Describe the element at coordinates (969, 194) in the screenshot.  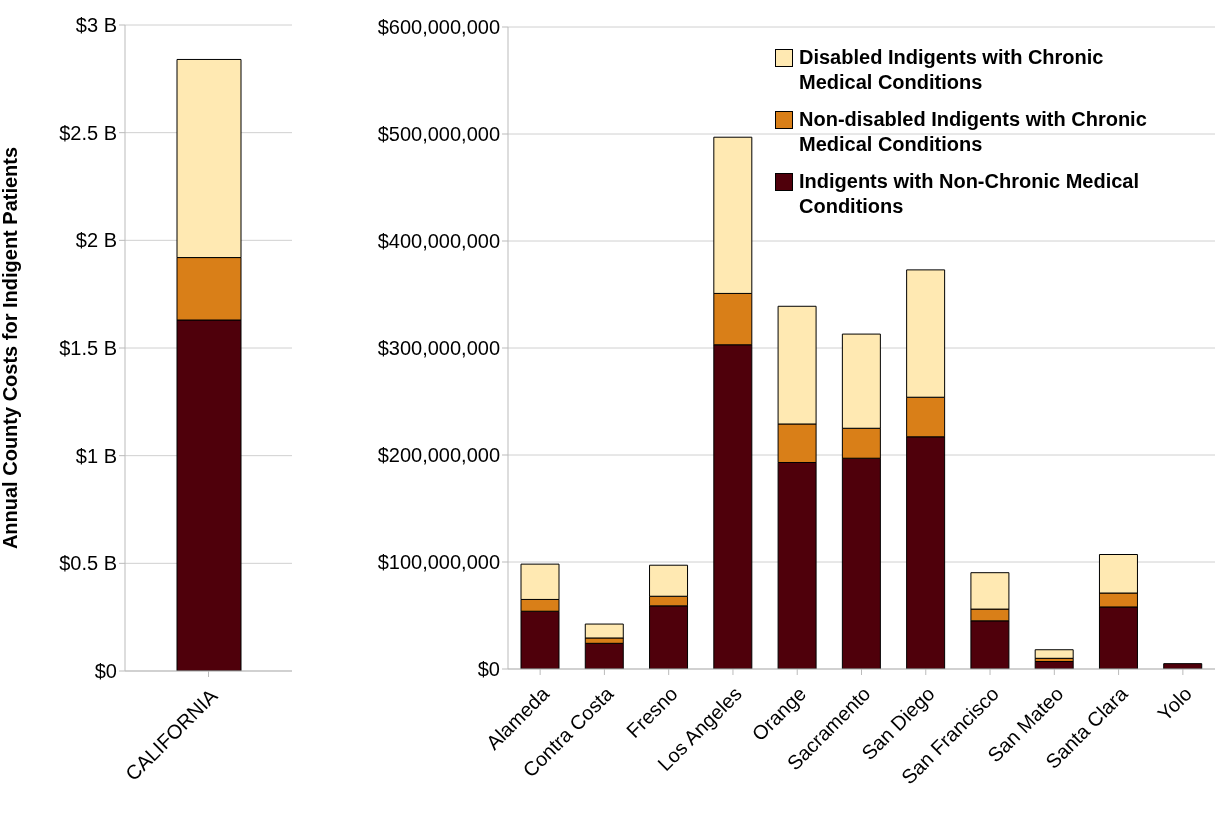
I see `legend-label: Indigents with Non-Chronic Medical Conditions` at that location.